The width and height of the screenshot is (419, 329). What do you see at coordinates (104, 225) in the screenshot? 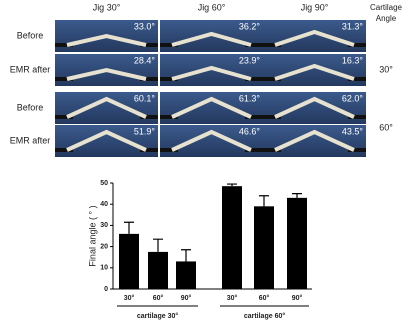
I see `y-tick-label: 30` at bounding box center [104, 225].